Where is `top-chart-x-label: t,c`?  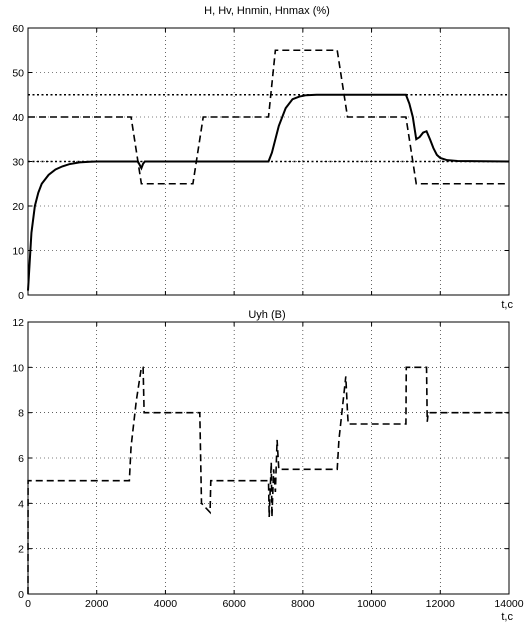 top-chart-x-label: t,c is located at coordinates (507, 305).